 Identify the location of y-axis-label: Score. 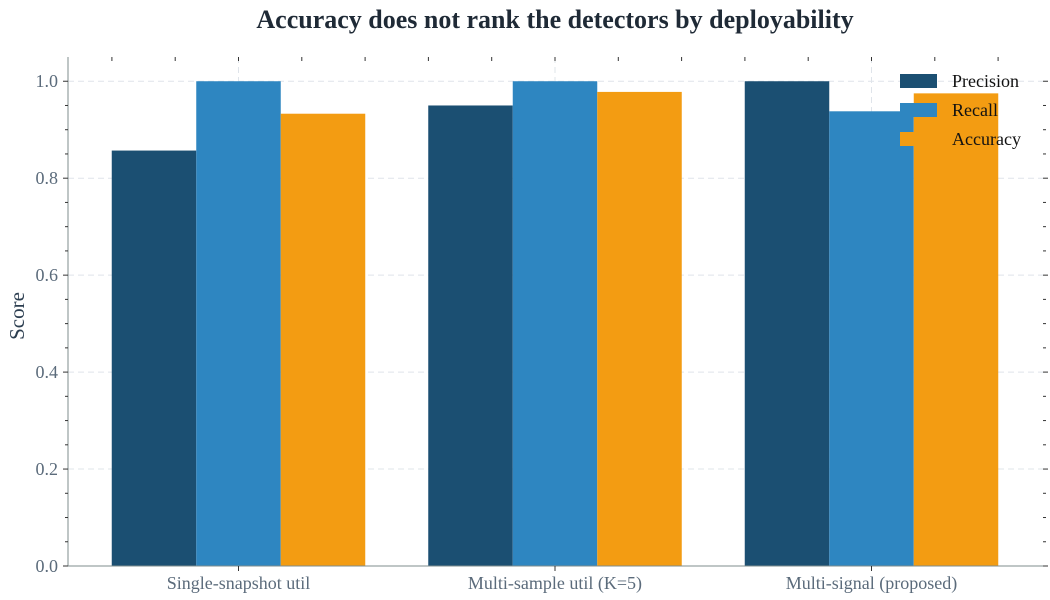
(17, 316).